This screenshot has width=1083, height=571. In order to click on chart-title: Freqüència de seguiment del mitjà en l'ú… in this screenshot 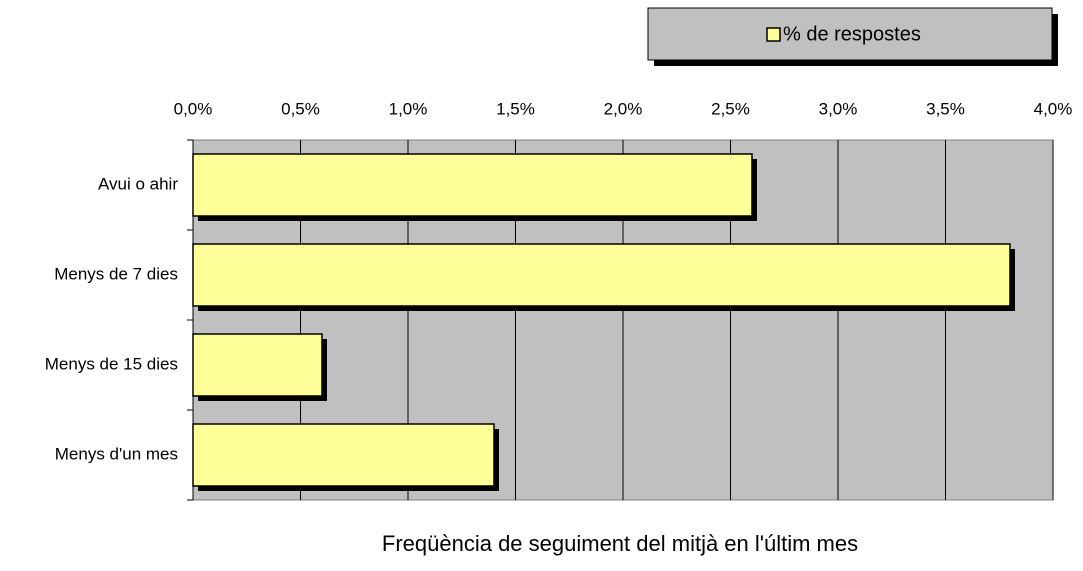, I will do `click(620, 543)`.